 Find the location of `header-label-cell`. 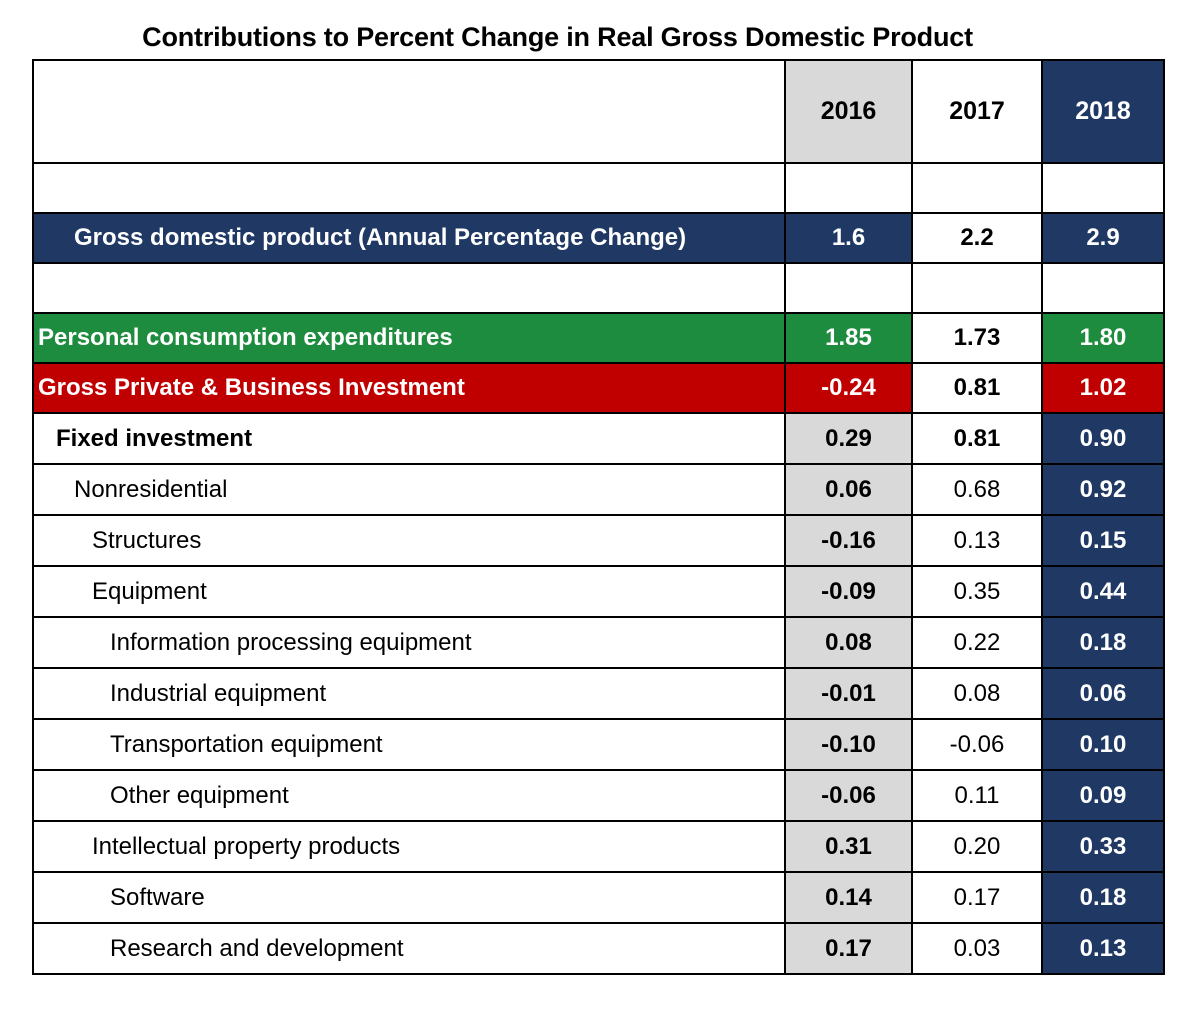

header-label-cell is located at coordinates (409, 111).